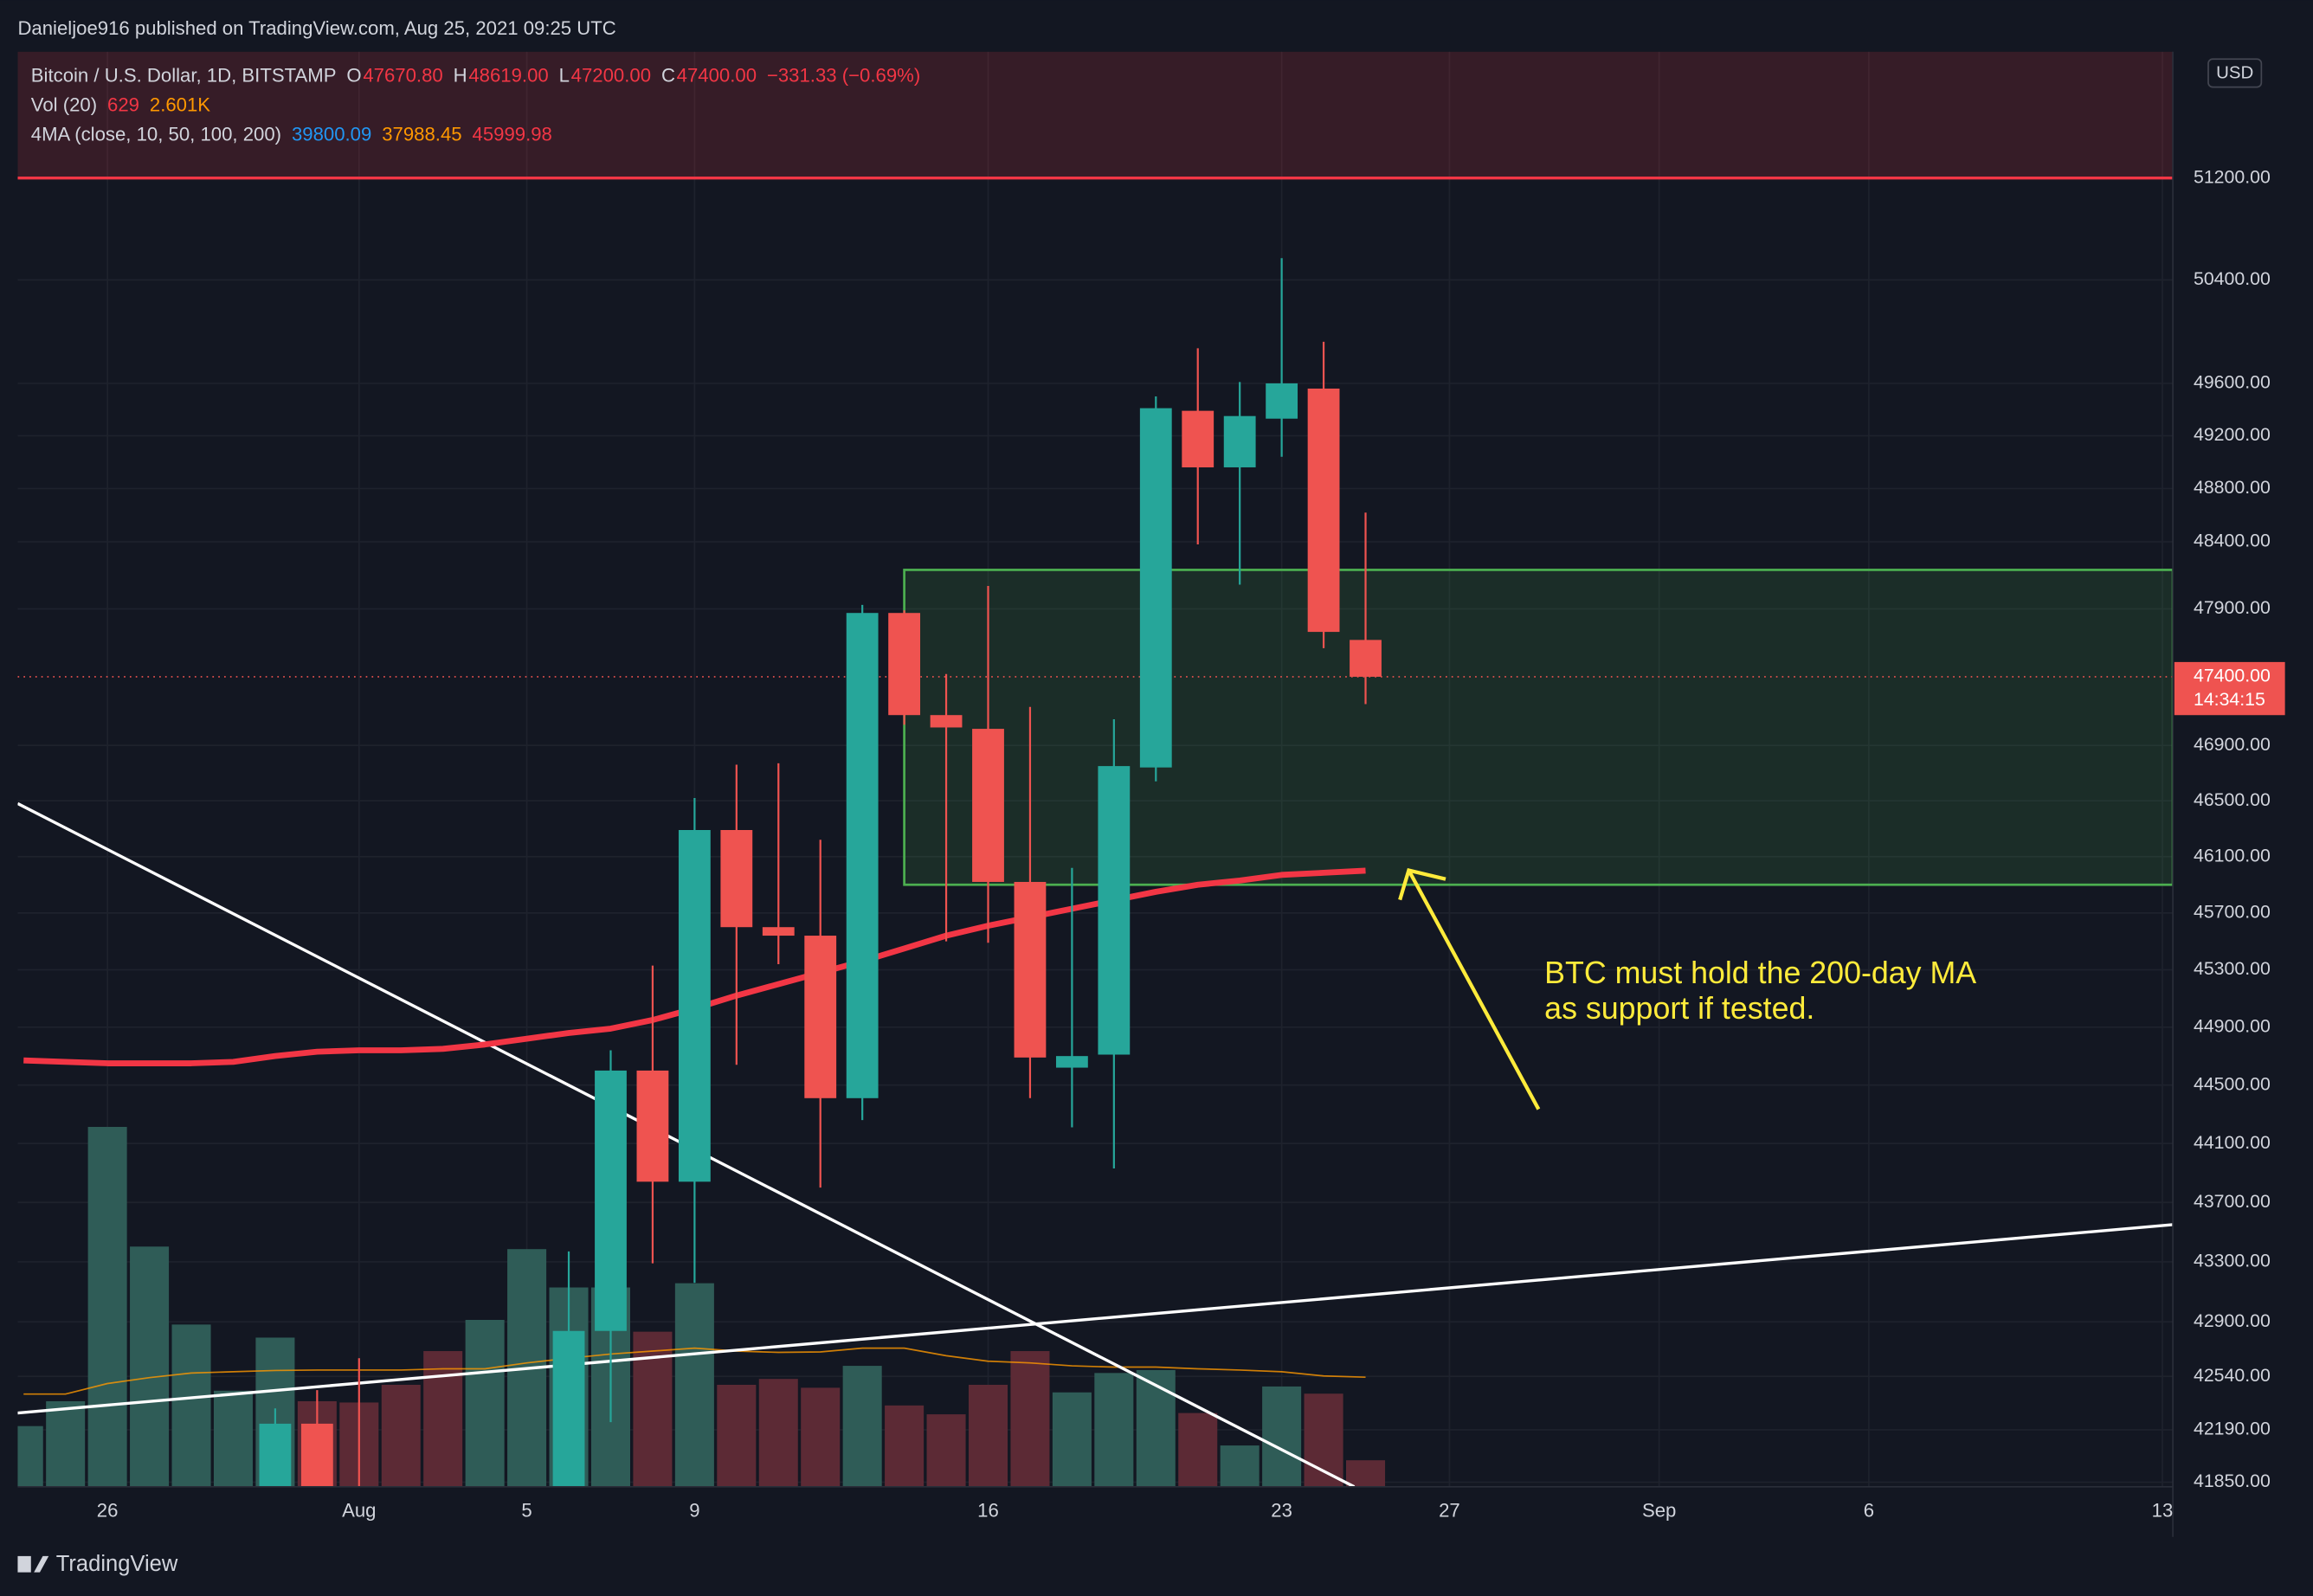 The image size is (2313, 1596). What do you see at coordinates (2232, 911) in the screenshot?
I see `y-tick-label: 45700.00` at bounding box center [2232, 911].